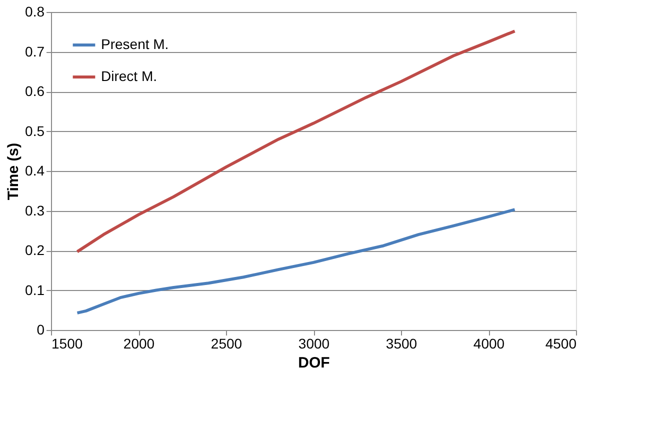  What do you see at coordinates (314, 363) in the screenshot?
I see `x-axis-title: DOF` at bounding box center [314, 363].